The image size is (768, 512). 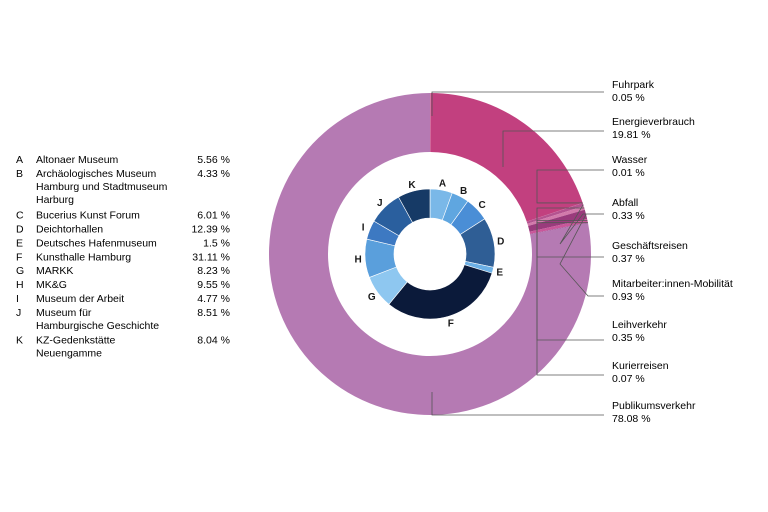 I want to click on legend-name: MK&G, so click(x=51, y=285).